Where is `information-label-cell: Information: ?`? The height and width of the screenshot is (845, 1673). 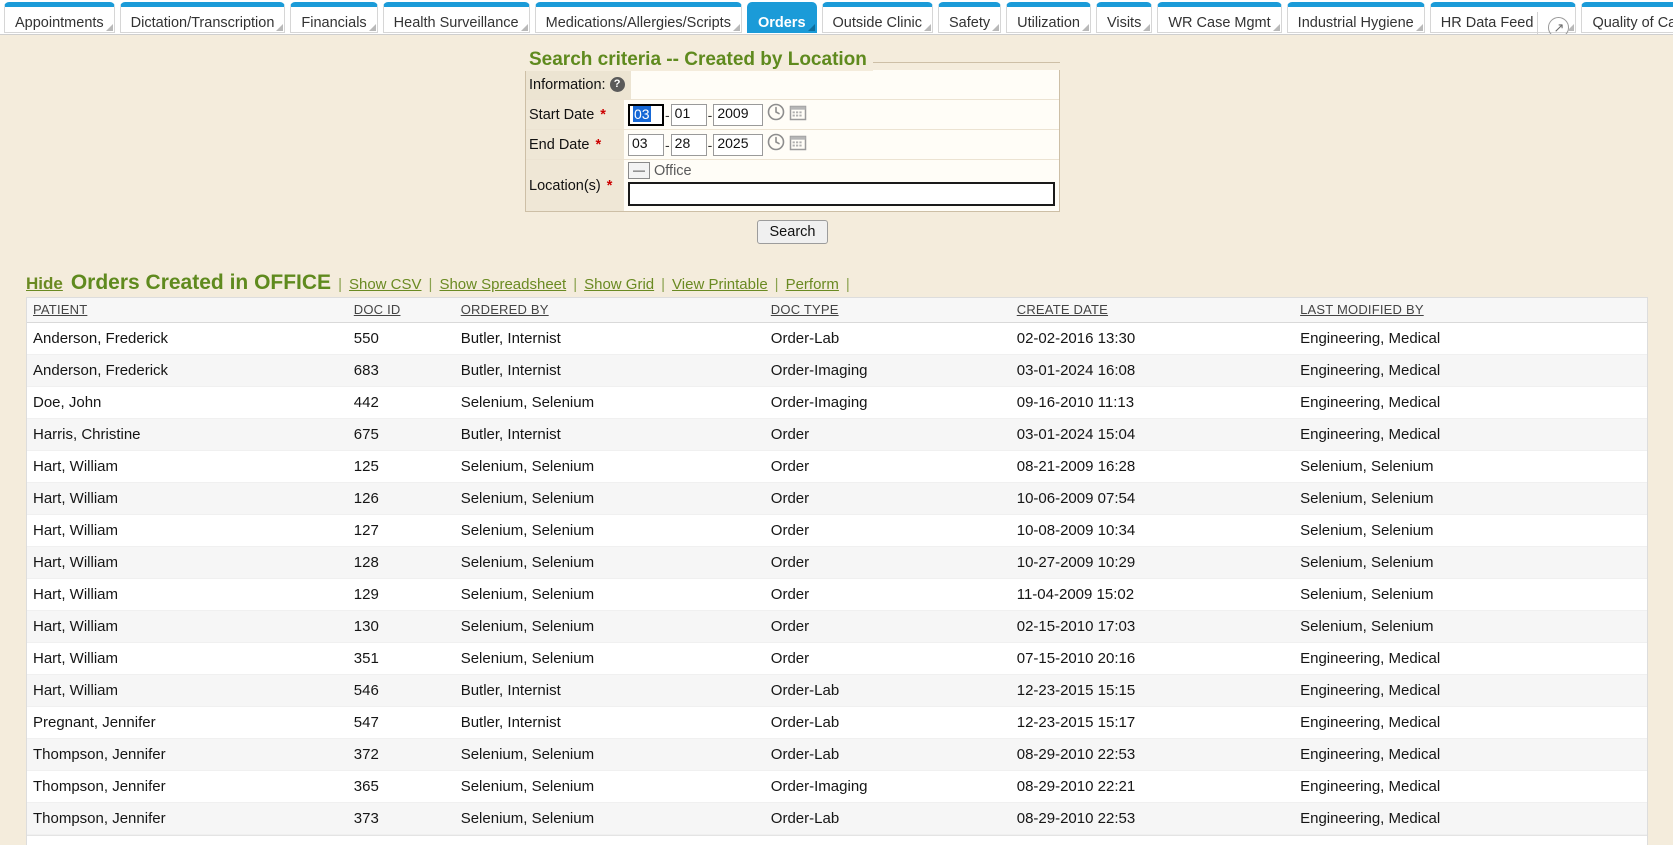 information-label-cell: Information: ? is located at coordinates (578, 84).